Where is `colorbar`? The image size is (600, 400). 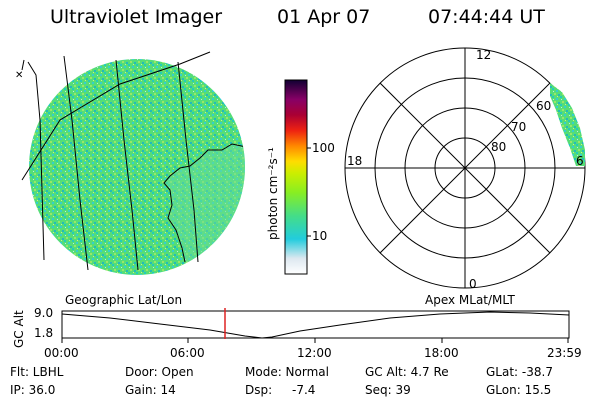 colorbar is located at coordinates (297, 177).